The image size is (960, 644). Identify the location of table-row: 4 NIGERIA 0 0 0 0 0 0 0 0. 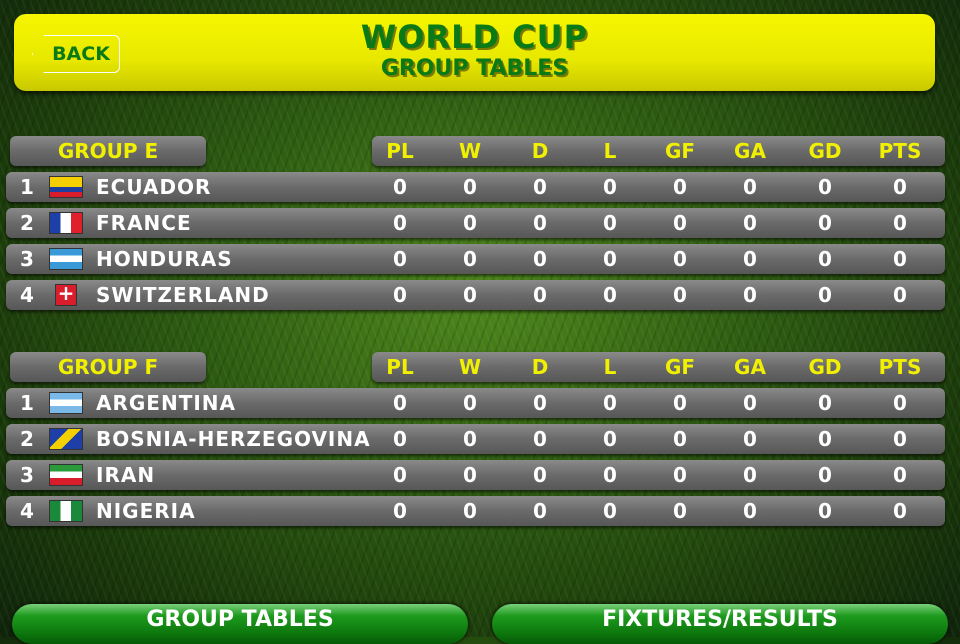
(475, 511).